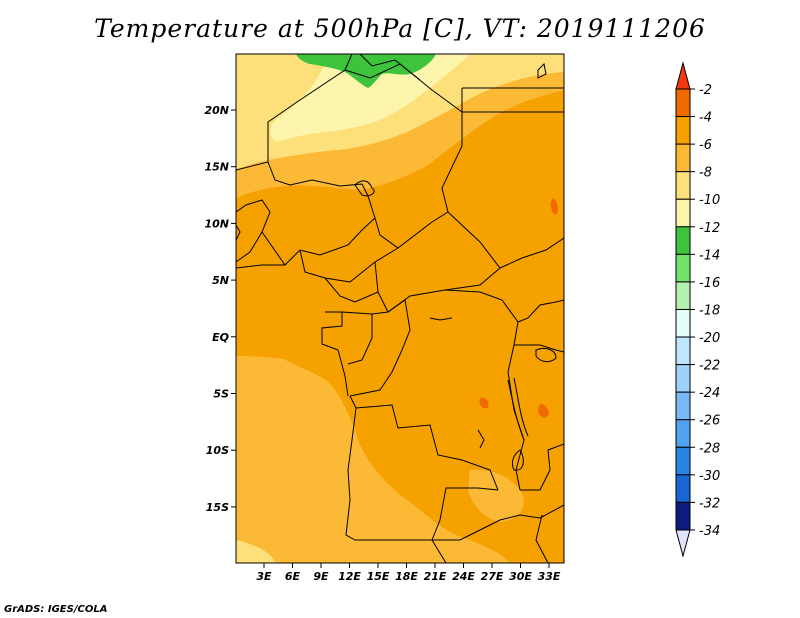 The height and width of the screenshot is (618, 800). Describe the element at coordinates (264, 576) in the screenshot. I see `x-tick-label: 3E` at that location.